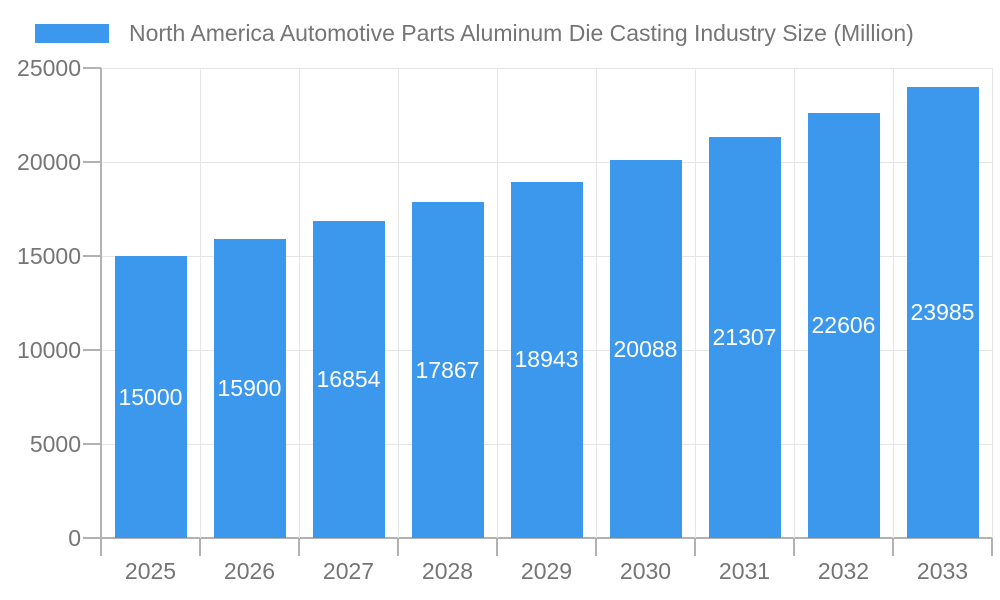 This screenshot has height=600, width=1000. Describe the element at coordinates (74, 537) in the screenshot. I see `y-tick-label: 0` at that location.